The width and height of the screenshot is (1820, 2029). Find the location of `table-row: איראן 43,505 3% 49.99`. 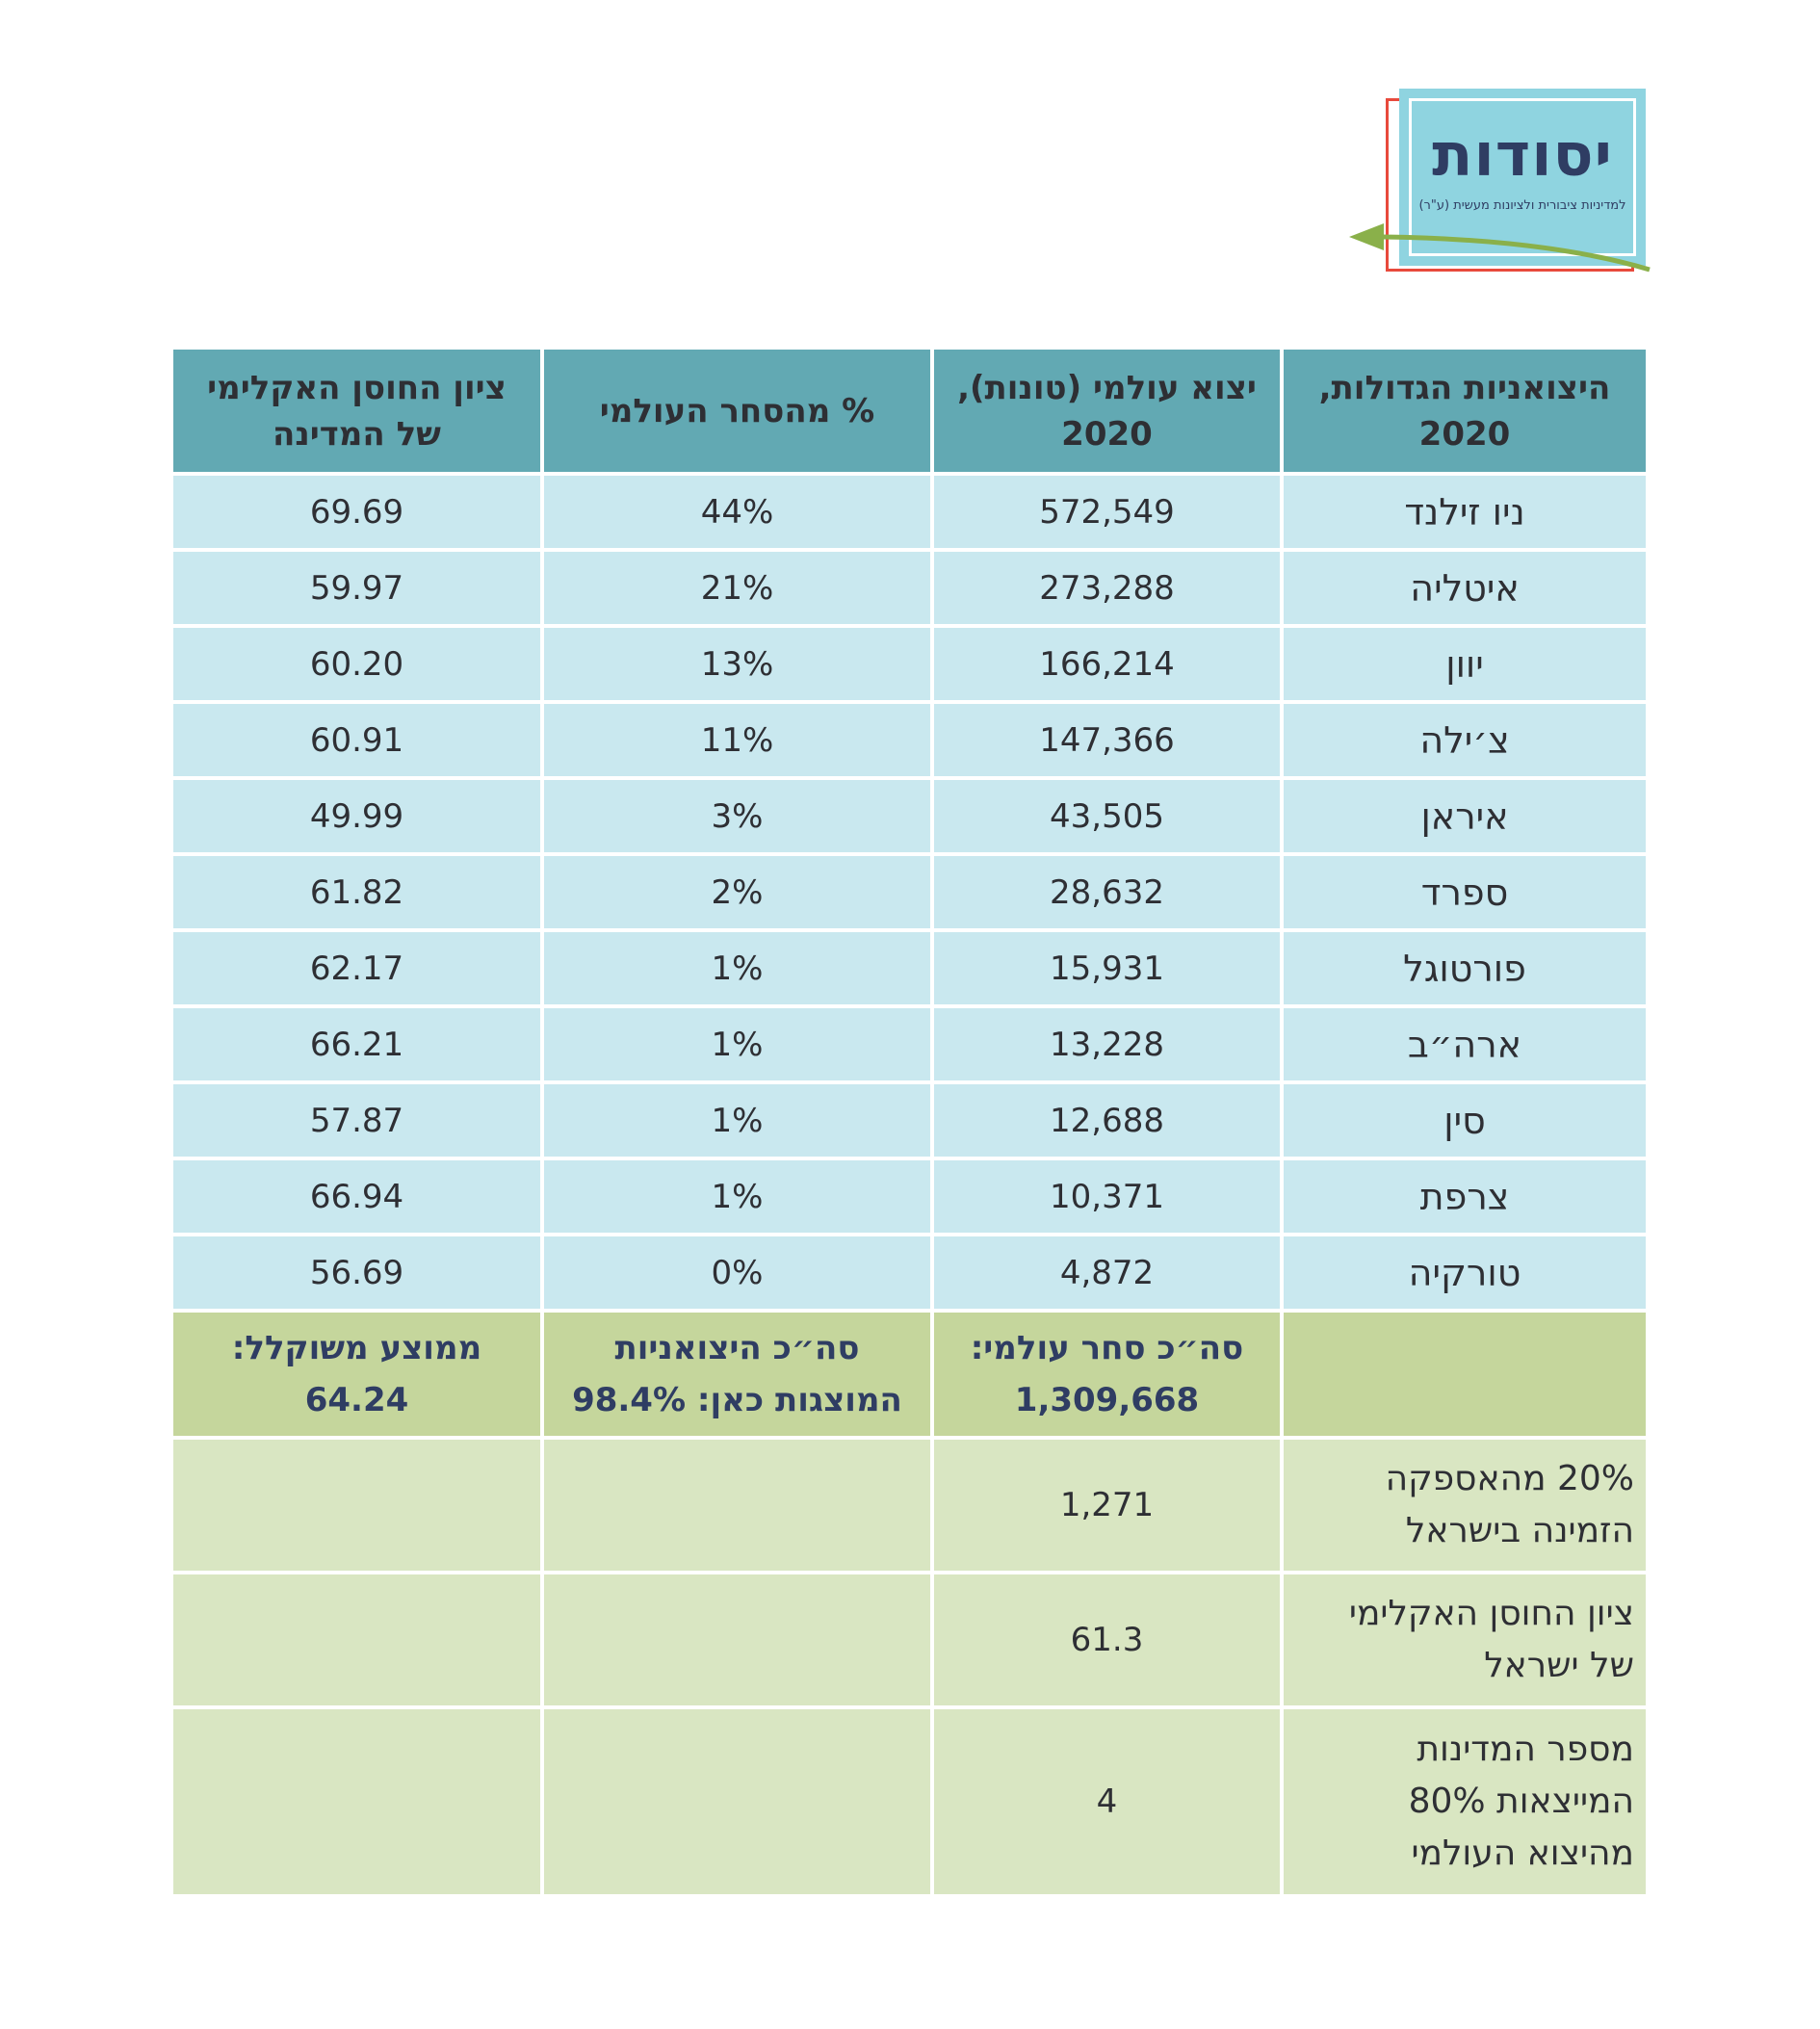

table-row: איראן 43,505 3% 49.99 is located at coordinates (909, 816).